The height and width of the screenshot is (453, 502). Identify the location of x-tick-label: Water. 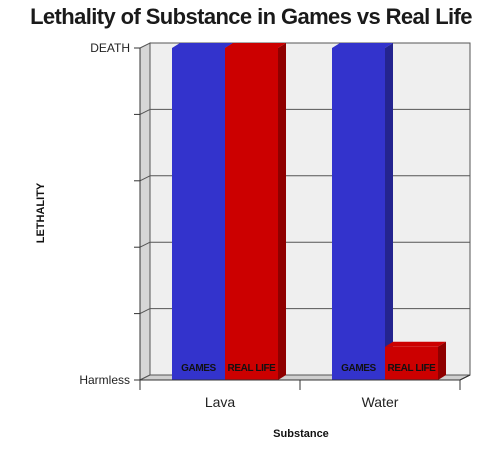
(380, 402).